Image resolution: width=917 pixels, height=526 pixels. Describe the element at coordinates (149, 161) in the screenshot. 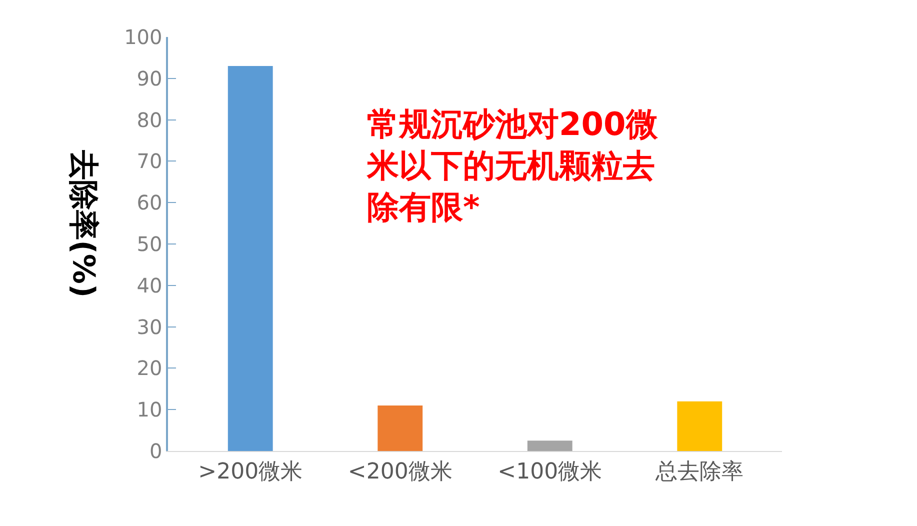

I see `y-tick-label: 70` at that location.